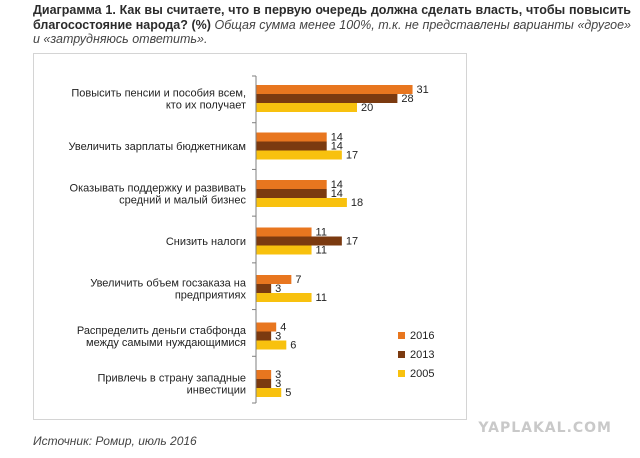  Describe the element at coordinates (423, 90) in the screenshot. I see `data-label: 31` at that location.